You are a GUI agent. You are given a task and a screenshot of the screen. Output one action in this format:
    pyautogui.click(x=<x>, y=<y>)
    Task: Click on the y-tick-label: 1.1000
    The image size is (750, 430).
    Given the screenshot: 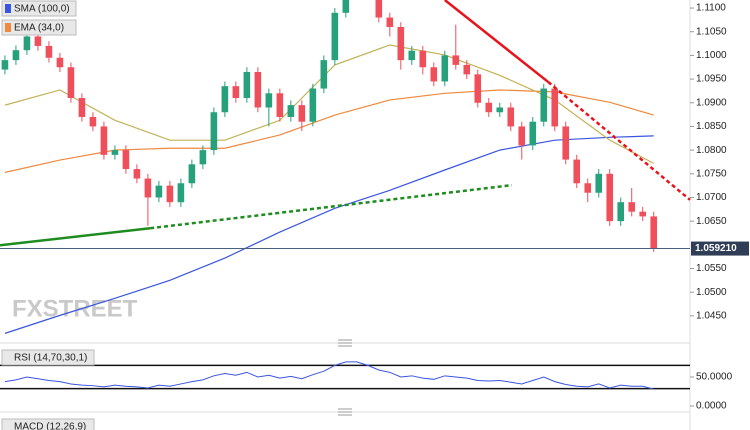 What is the action you would take?
    pyautogui.click(x=711, y=55)
    